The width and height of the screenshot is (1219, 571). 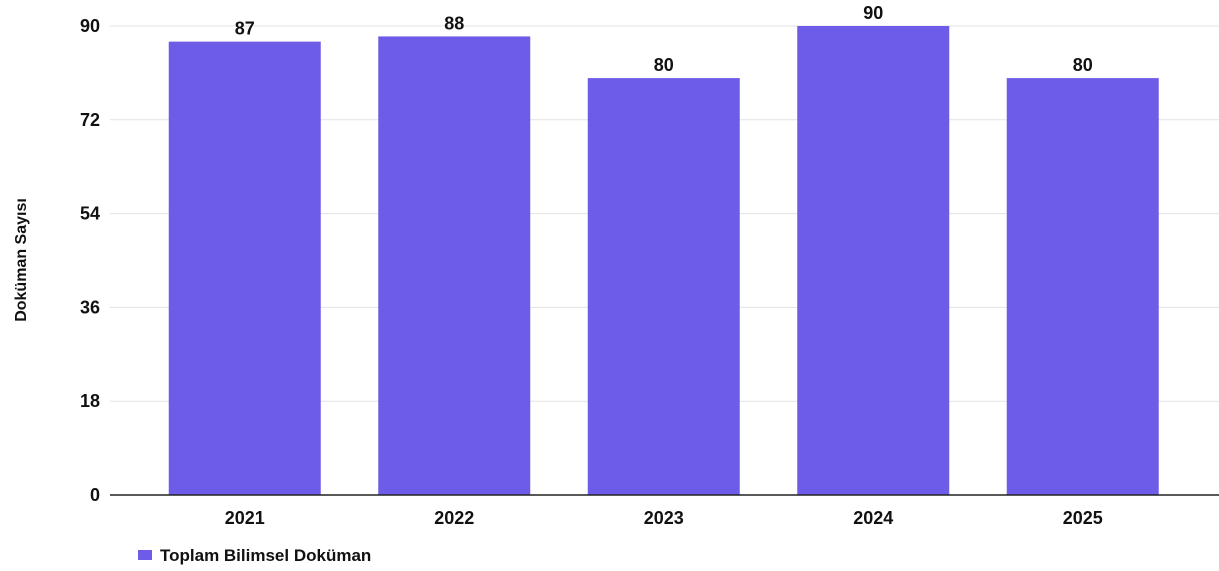 What do you see at coordinates (664, 39) in the screenshot?
I see `data-labels: 87 88 80 90 80` at bounding box center [664, 39].